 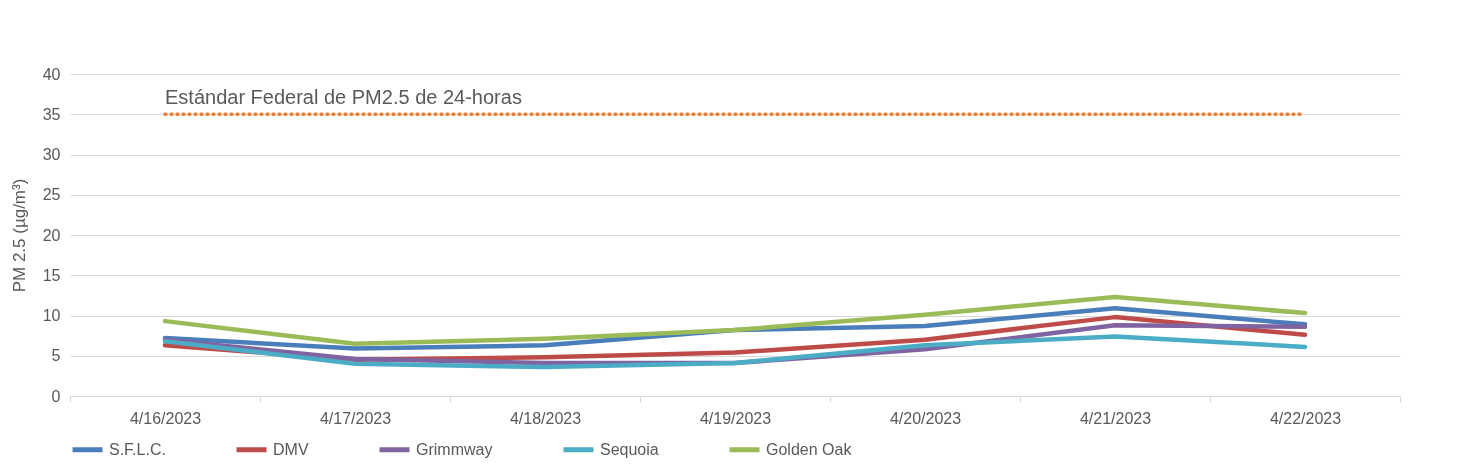 What do you see at coordinates (51, 315) in the screenshot?
I see `y-tick-label: 10` at bounding box center [51, 315].